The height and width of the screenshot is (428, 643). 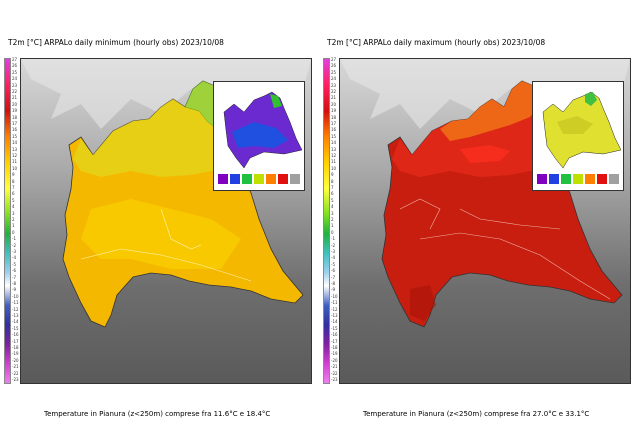 What do you see at coordinates (334, 315) in the screenshot?
I see `colorbar-tick-label: -13` at bounding box center [334, 315].